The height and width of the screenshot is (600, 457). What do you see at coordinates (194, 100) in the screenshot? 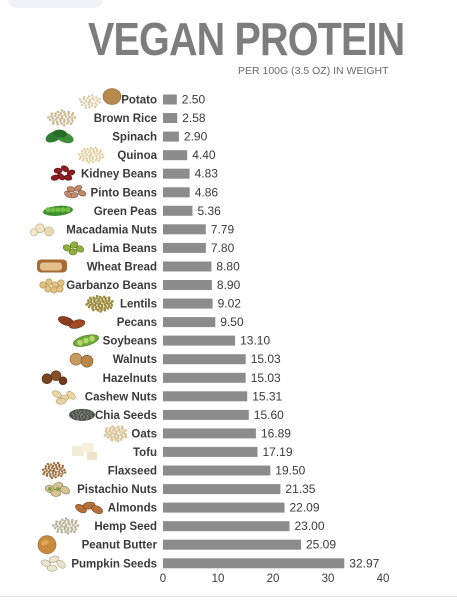
I see `value-label: 2.50` at bounding box center [194, 100].